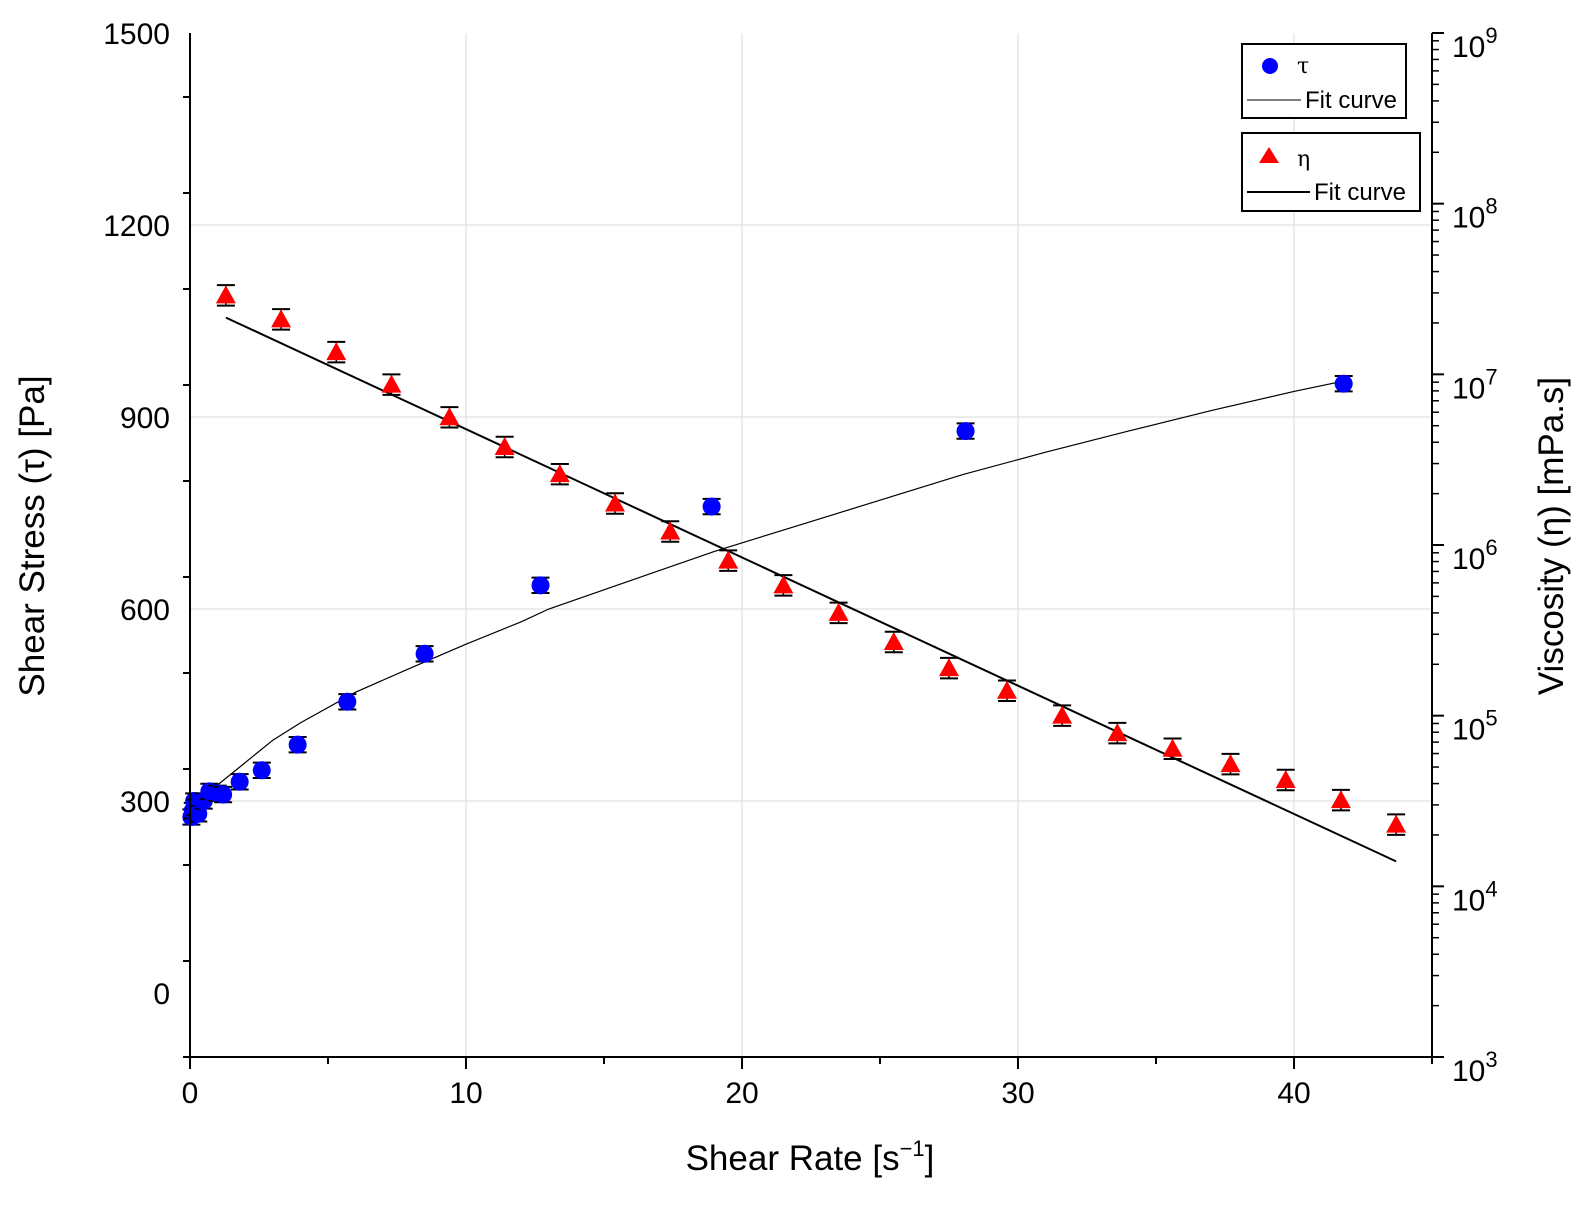 The image size is (1588, 1206). I want to click on x-tick-label: 10, so click(465, 1093).